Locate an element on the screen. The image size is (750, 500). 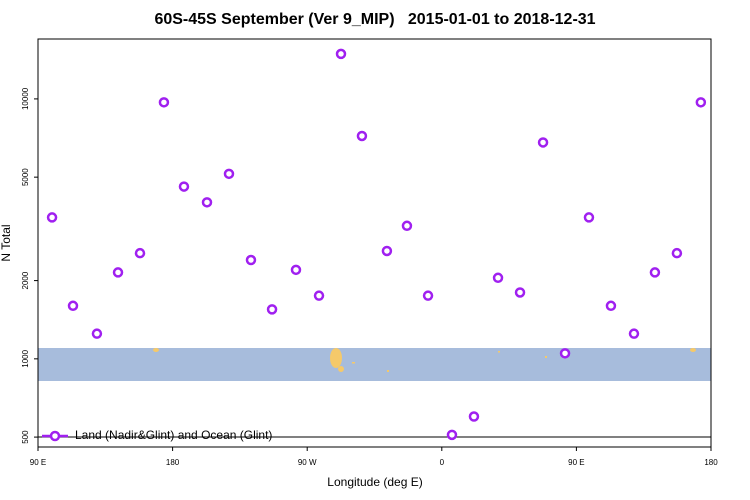
legend-label: Land (Nadir&Glint) and Ocean (Glint) is located at coordinates (173, 435).